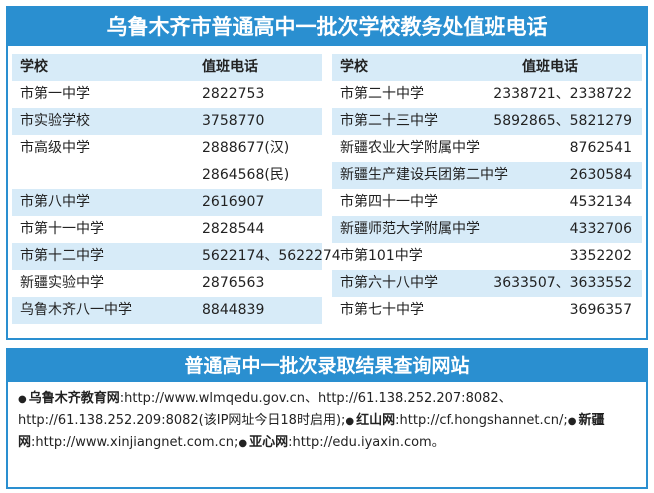 This screenshot has height=493, width=654. I want to click on phone-number: 5892865、5821279, so click(562, 121).